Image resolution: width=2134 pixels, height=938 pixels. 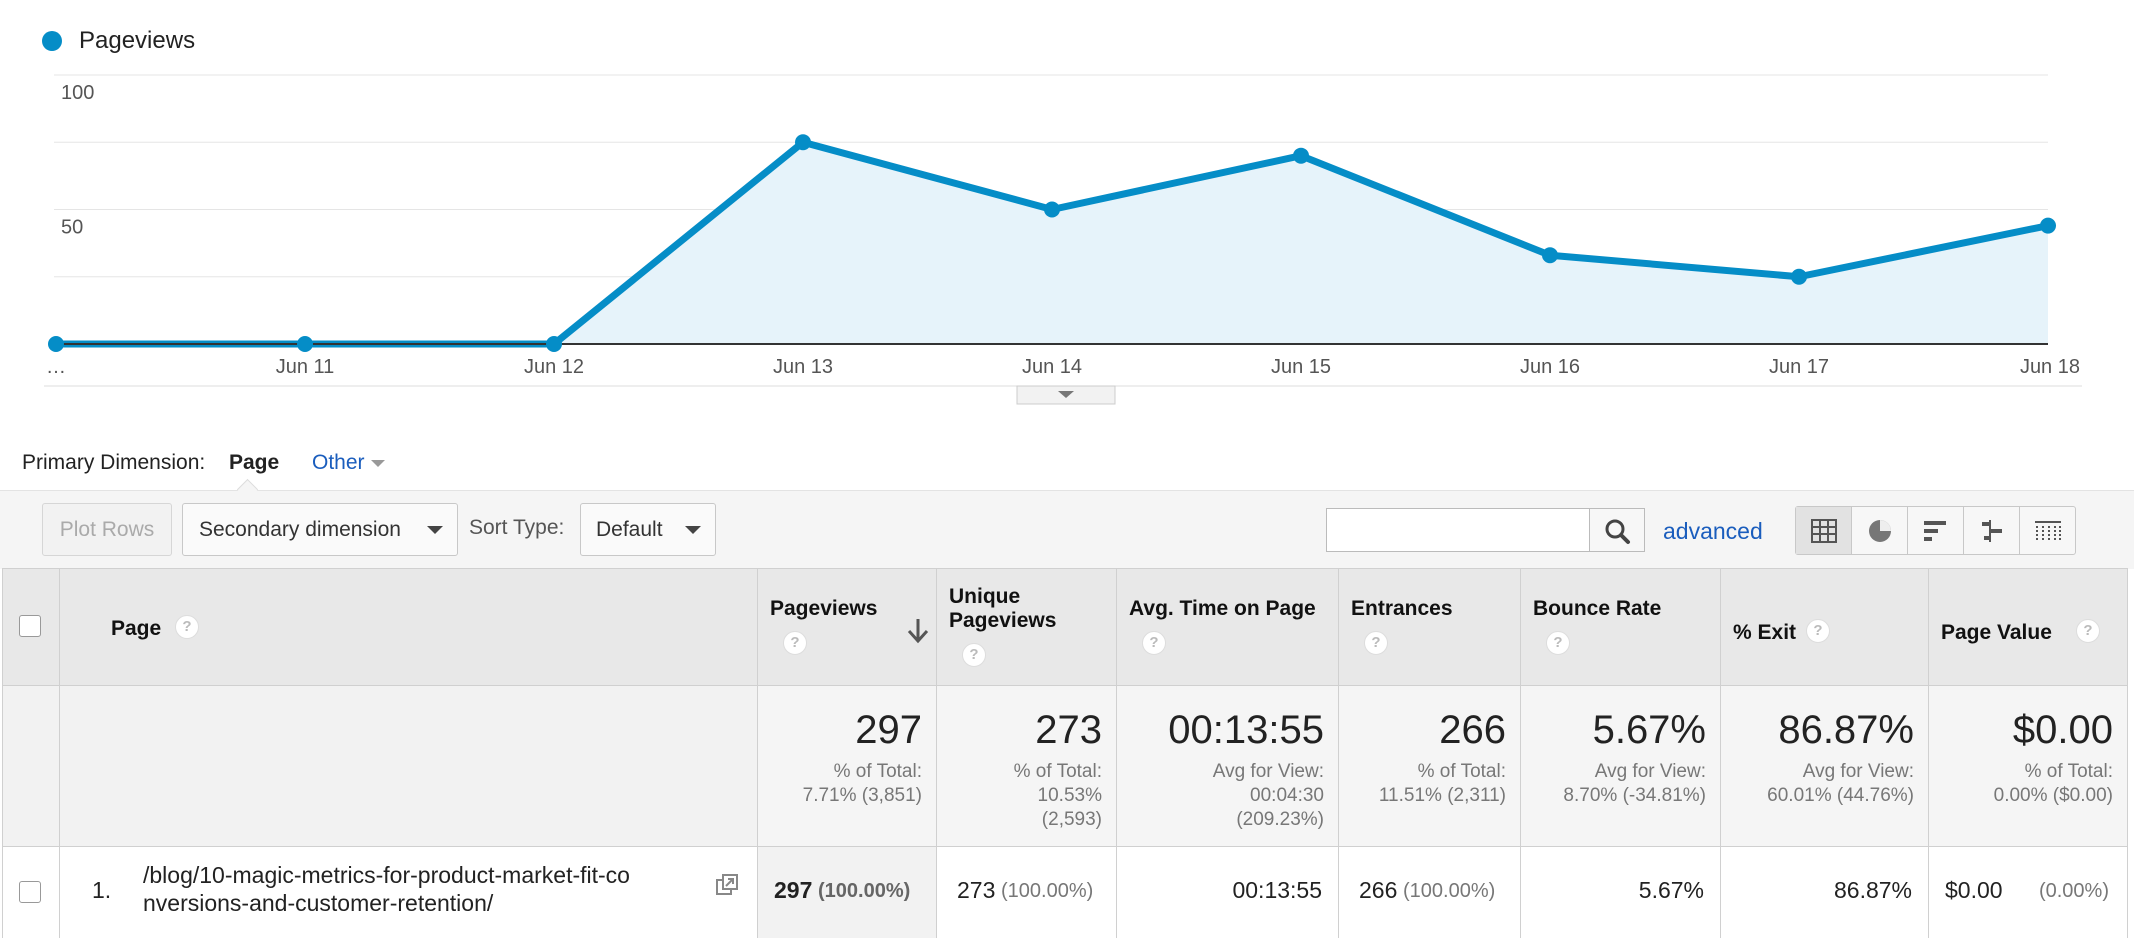 I want to click on row-bounce-rate-value: 5.67%, so click(x=1671, y=890).